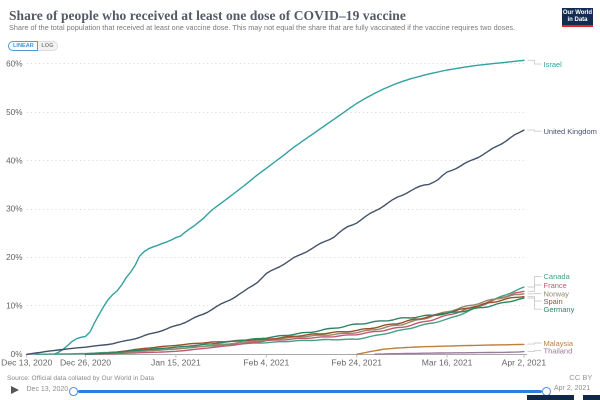 This screenshot has height=400, width=600. I want to click on svg-text: Jan 15, 2021, so click(176, 362).